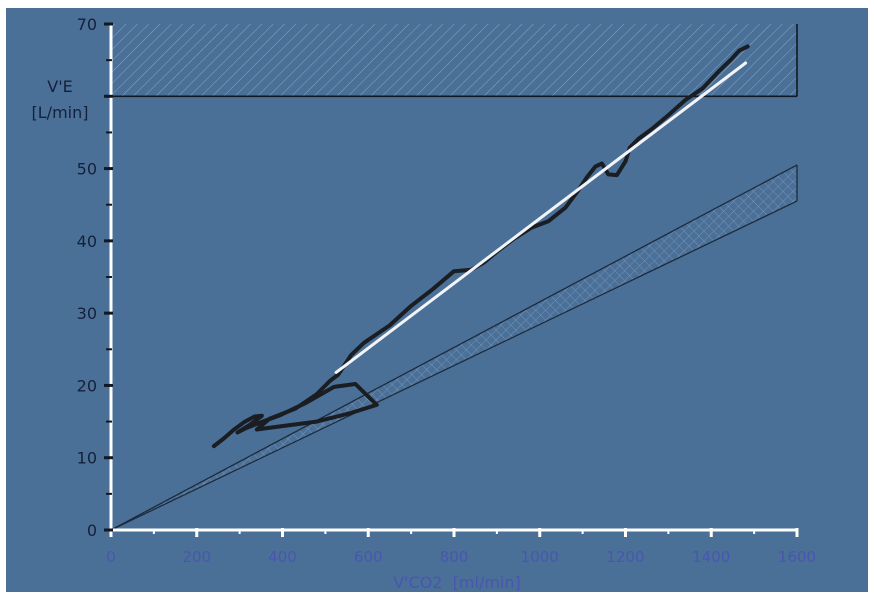 The height and width of the screenshot is (596, 874). What do you see at coordinates (87, 313) in the screenshot?
I see `y-tick-label: 30` at bounding box center [87, 313].